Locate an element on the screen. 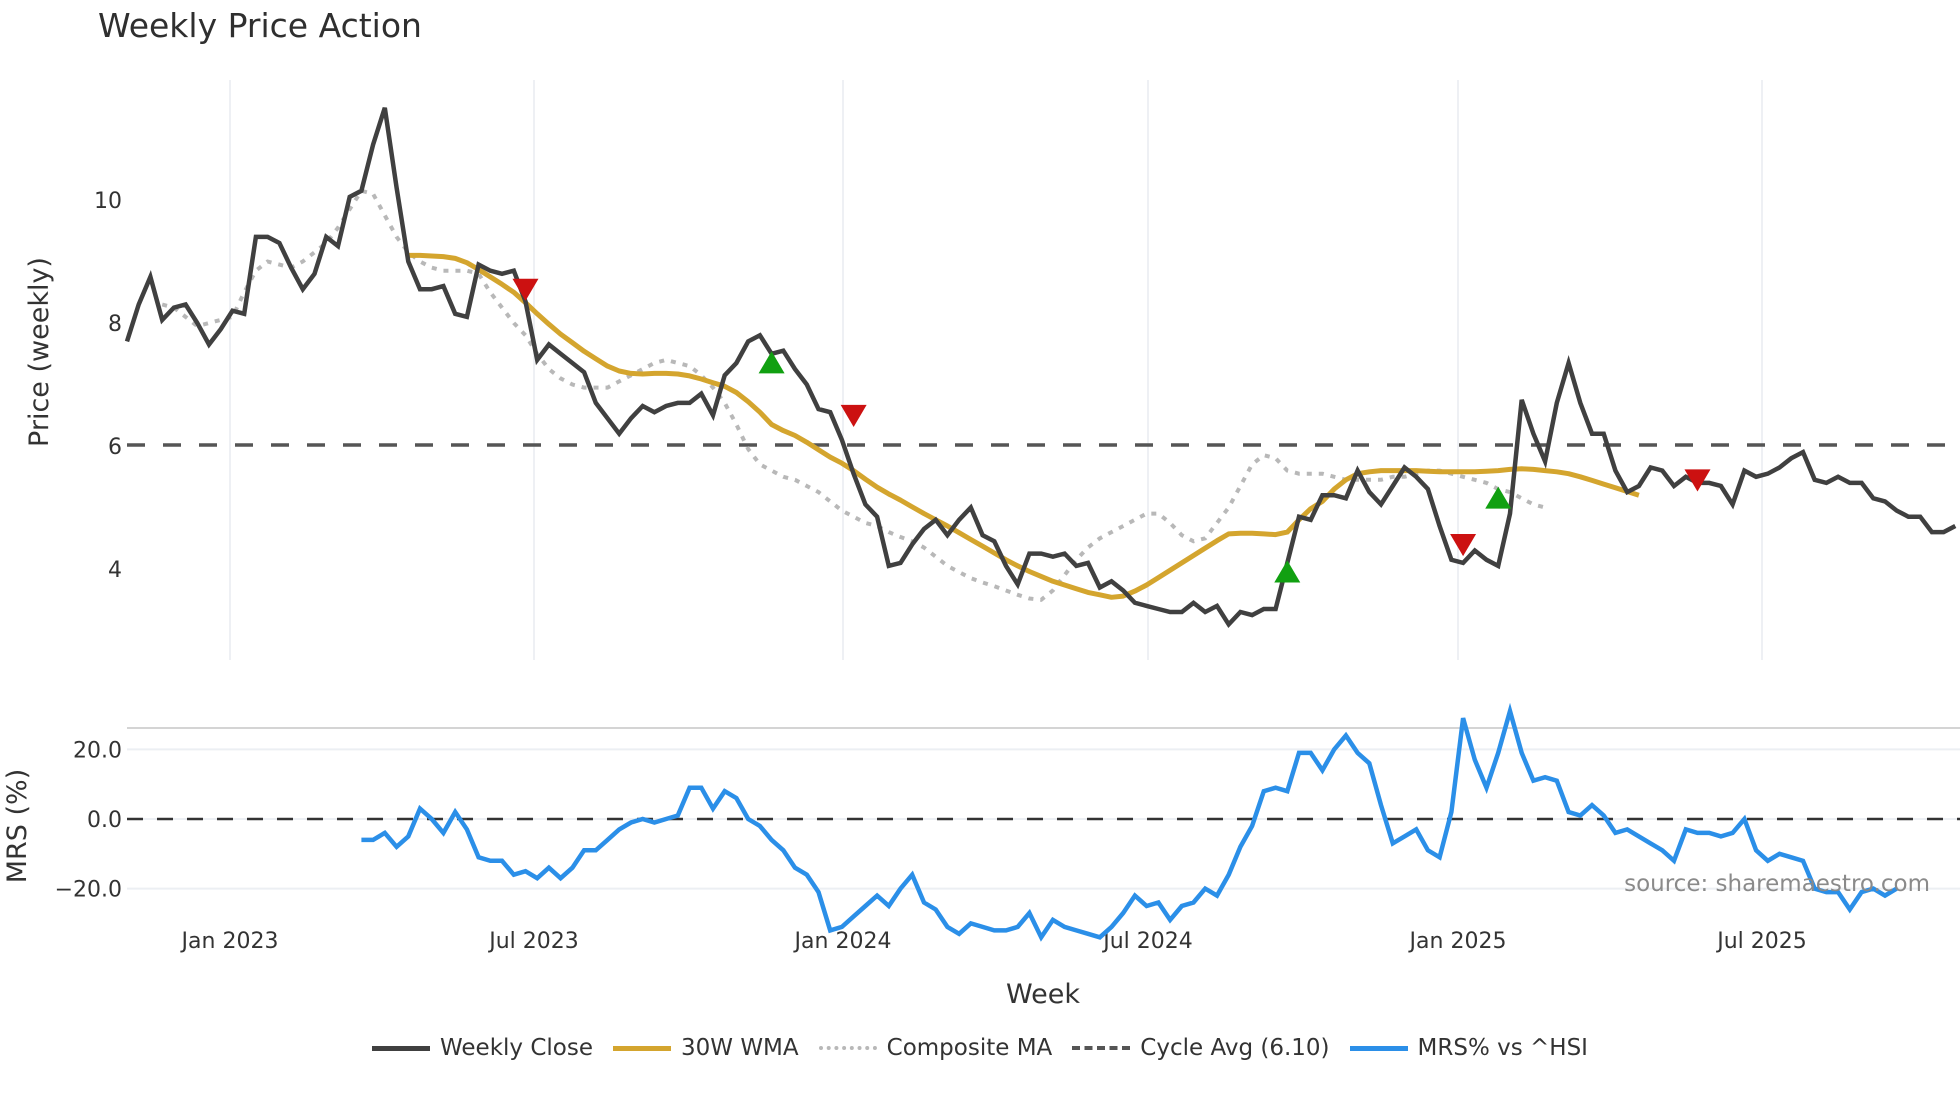 This screenshot has height=1102, width=1960. x-tick-label: Jul 2025 is located at coordinates (1761, 941).